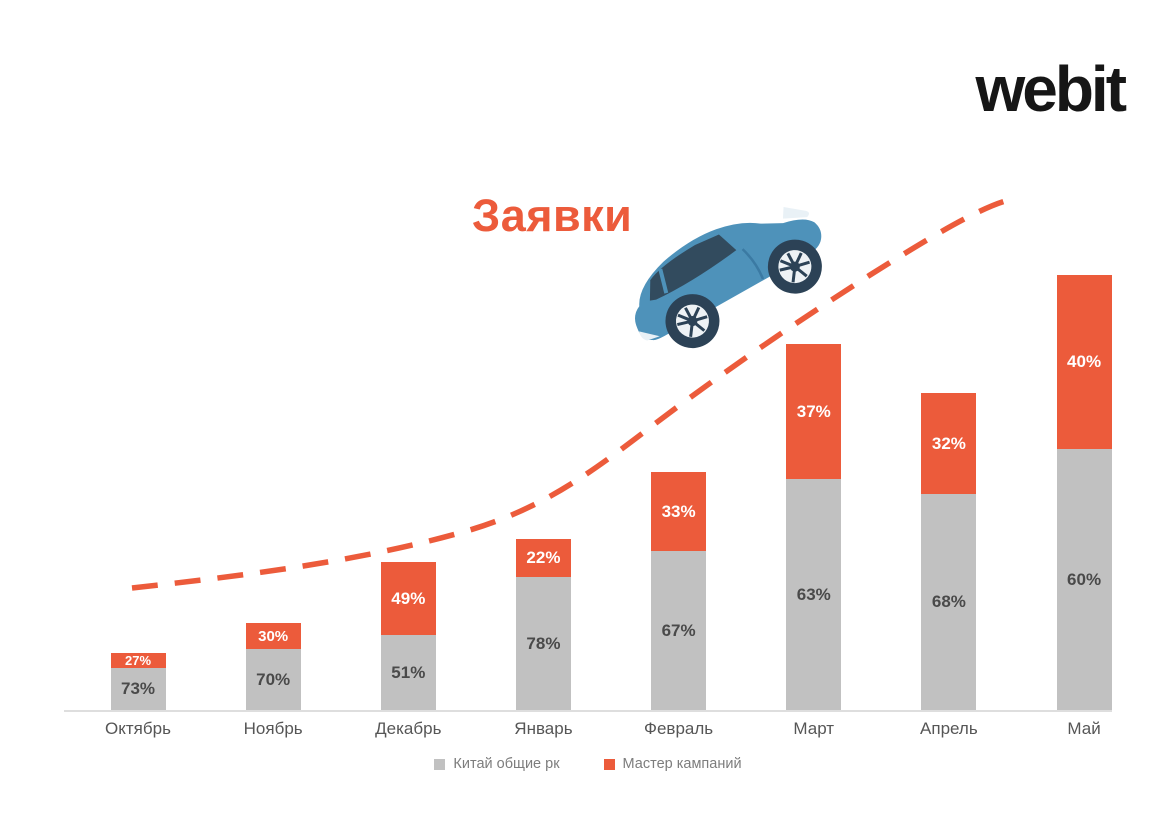  Describe the element at coordinates (814, 594) in the screenshot. I see `bar-segment-china-general: 63%` at that location.